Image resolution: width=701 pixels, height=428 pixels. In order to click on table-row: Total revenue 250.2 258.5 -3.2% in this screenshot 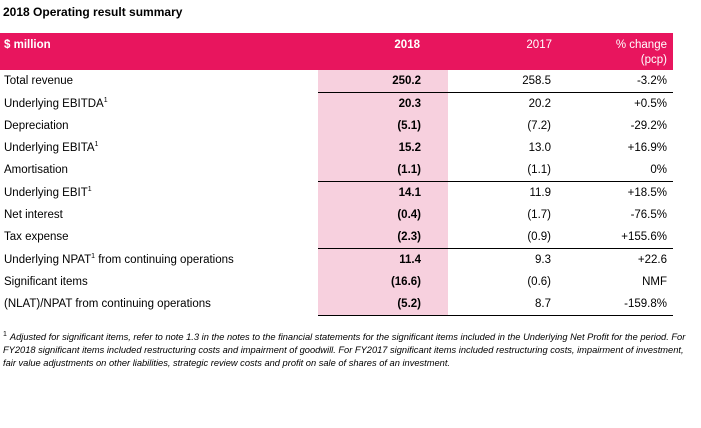, I will do `click(336, 81)`.